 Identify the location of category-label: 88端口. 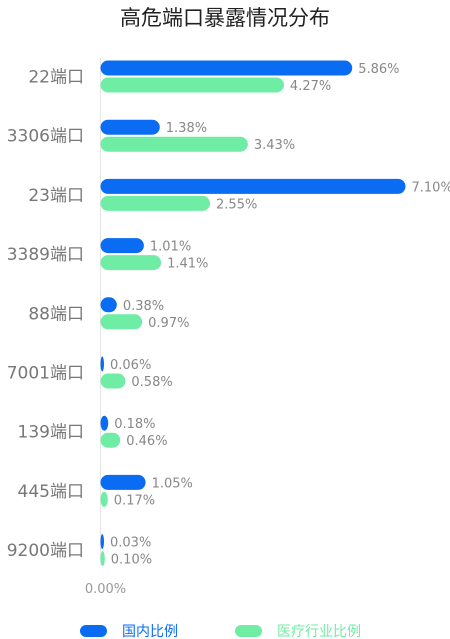
(56, 314).